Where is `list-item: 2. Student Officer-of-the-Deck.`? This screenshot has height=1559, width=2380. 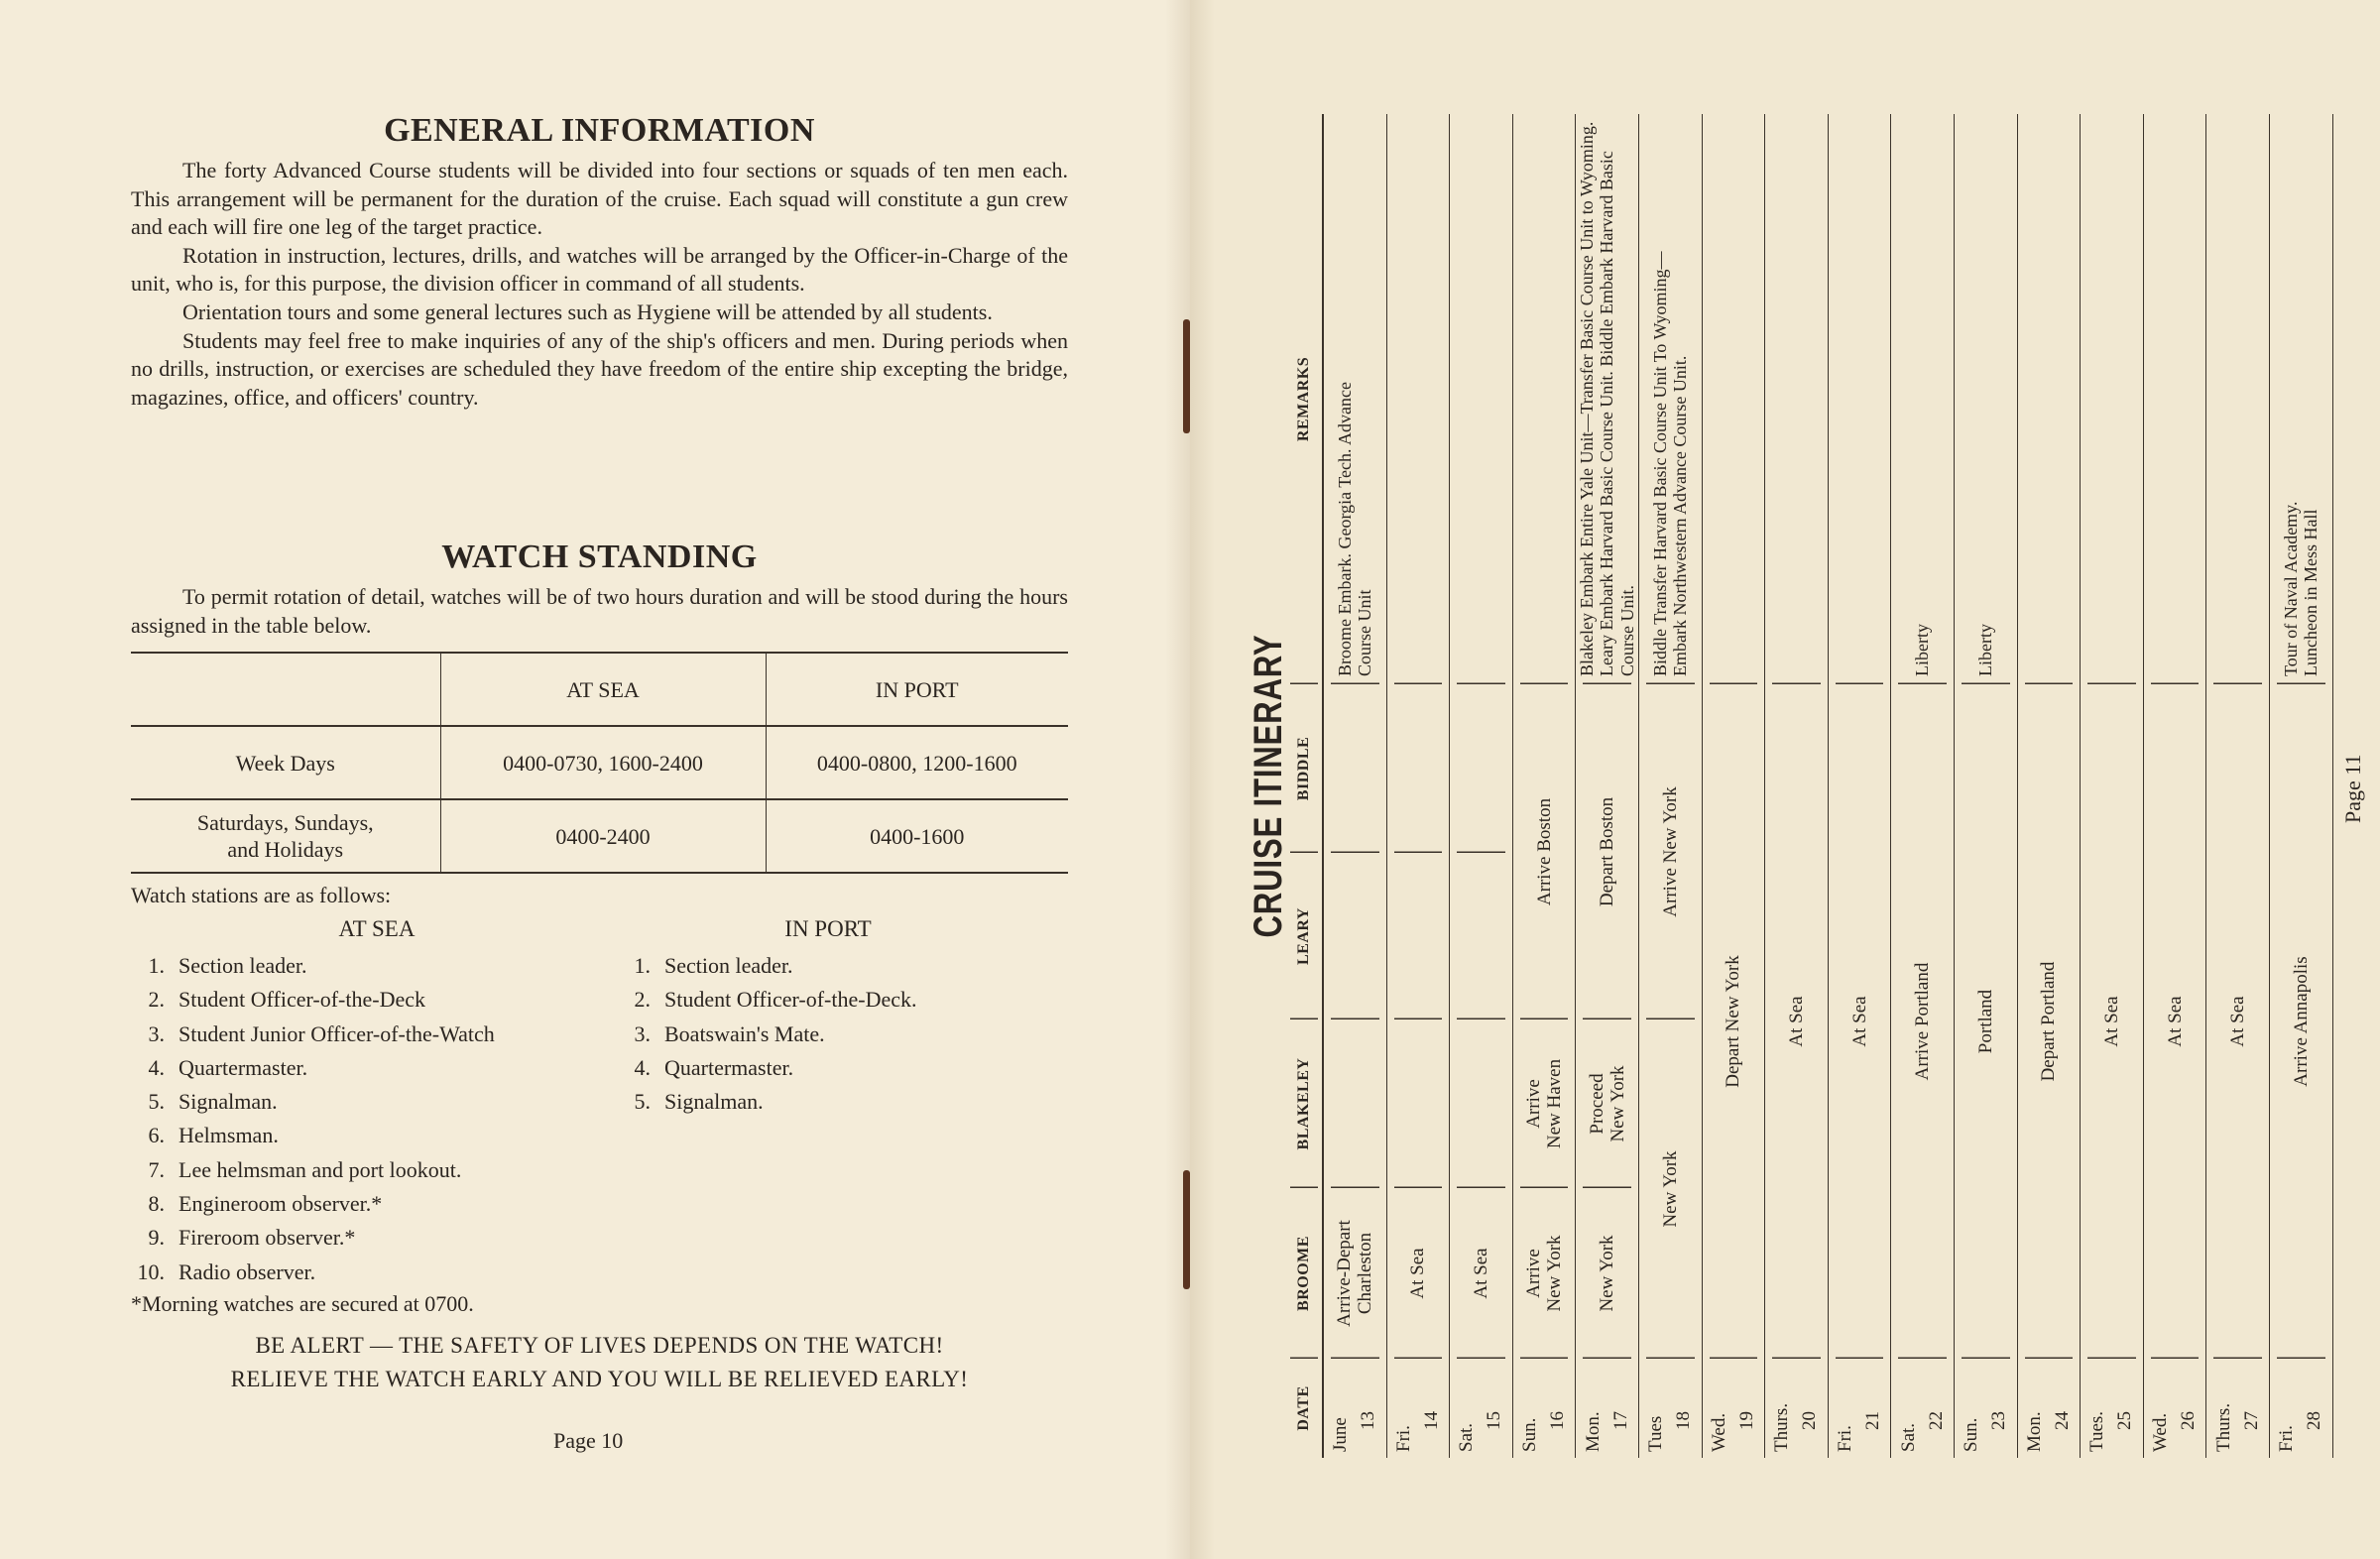 list-item: 2. Student Officer-of-the-Deck. is located at coordinates (762, 1000).